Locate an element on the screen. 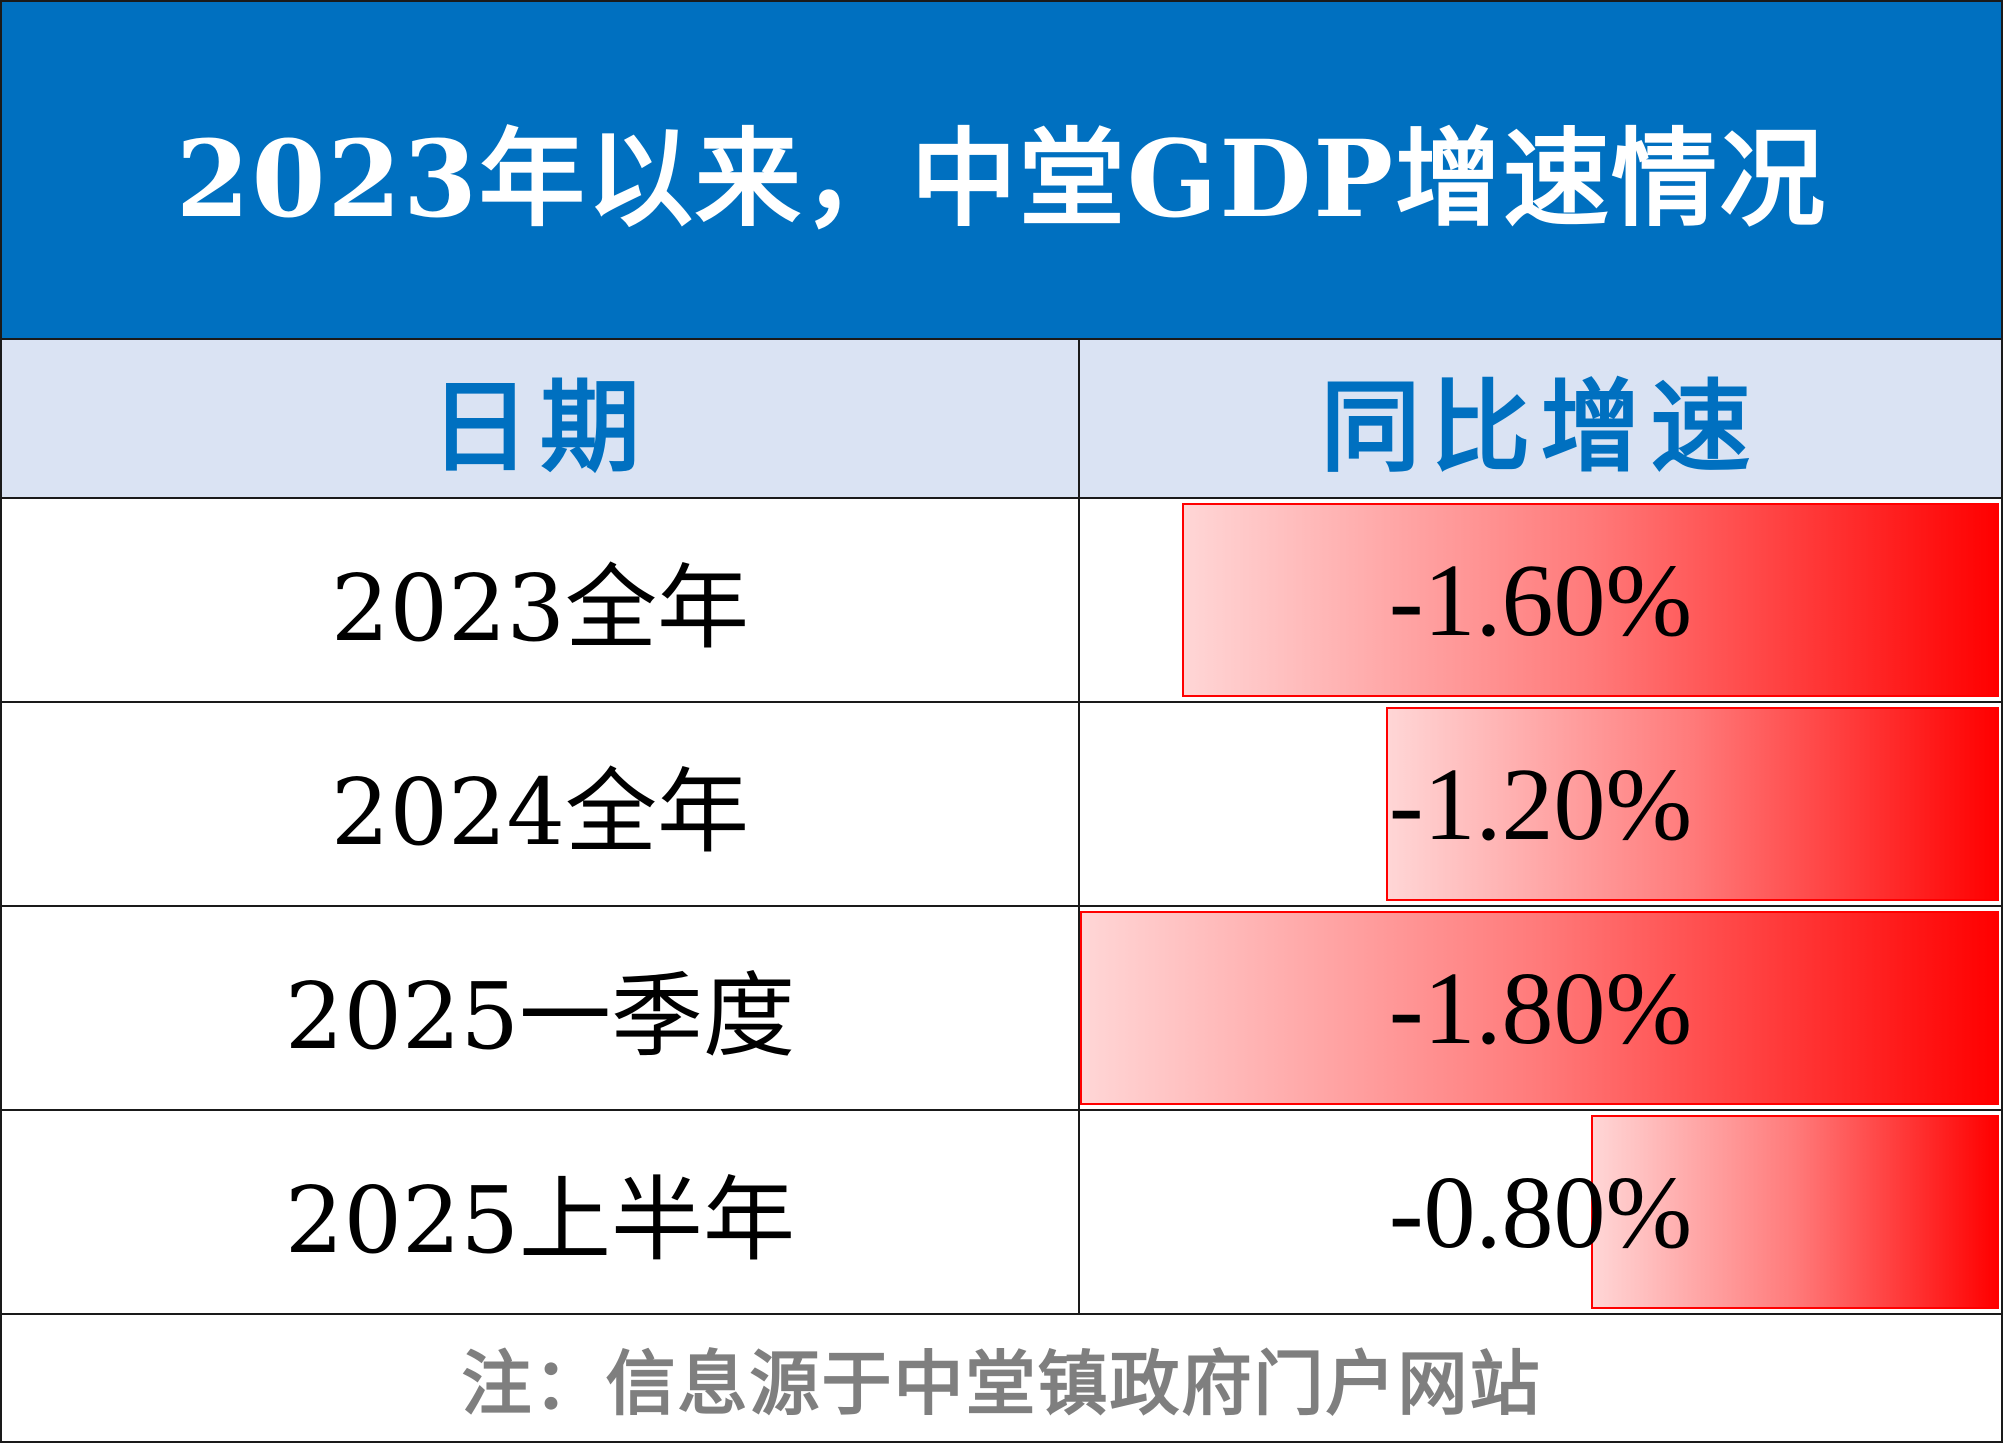 The image size is (2006, 1446). growth-cell: -1.80% is located at coordinates (1540, 1008).